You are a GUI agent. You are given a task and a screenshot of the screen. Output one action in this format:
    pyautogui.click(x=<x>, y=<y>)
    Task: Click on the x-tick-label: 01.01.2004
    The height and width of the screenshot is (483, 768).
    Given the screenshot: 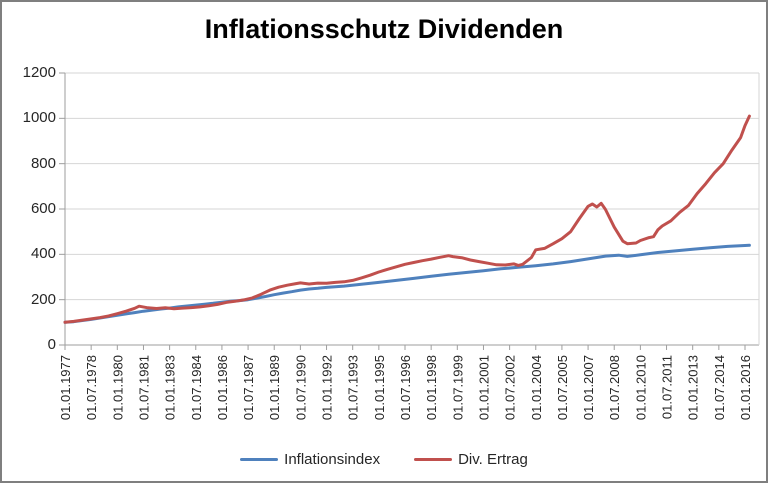 What is the action you would take?
    pyautogui.click(x=536, y=387)
    